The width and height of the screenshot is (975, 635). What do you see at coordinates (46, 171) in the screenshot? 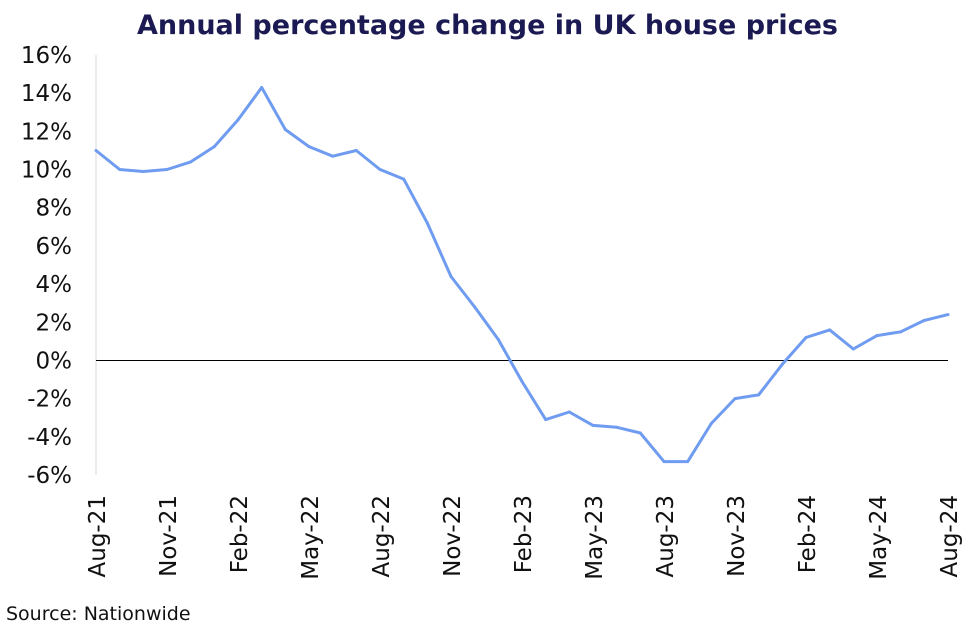
I see `y-tick-label: 10%` at bounding box center [46, 171].